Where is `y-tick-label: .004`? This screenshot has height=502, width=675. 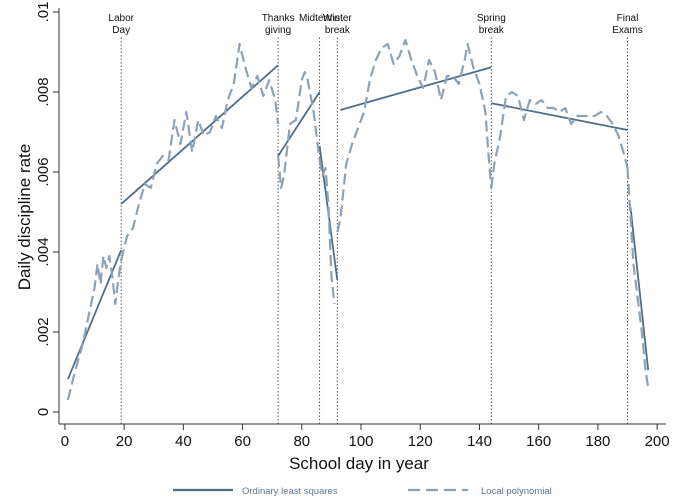
y-tick-label: .004 is located at coordinates (43, 251).